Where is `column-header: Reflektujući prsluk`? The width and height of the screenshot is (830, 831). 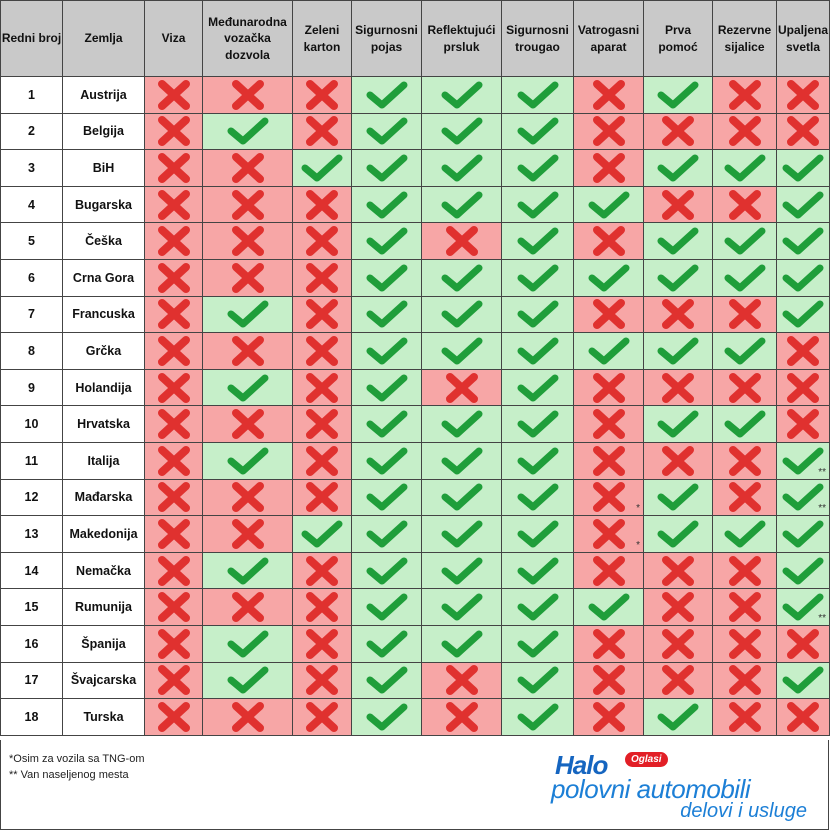 column-header: Reflektujući prsluk is located at coordinates (461, 38).